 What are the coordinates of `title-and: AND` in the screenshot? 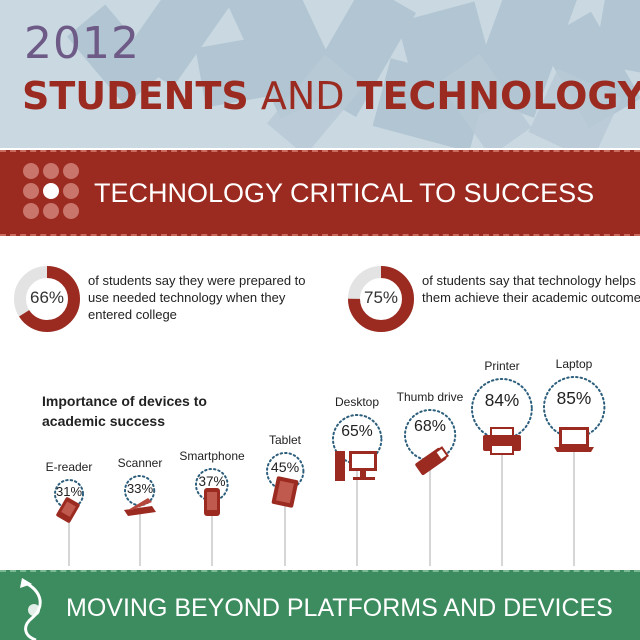 It's located at (302, 96).